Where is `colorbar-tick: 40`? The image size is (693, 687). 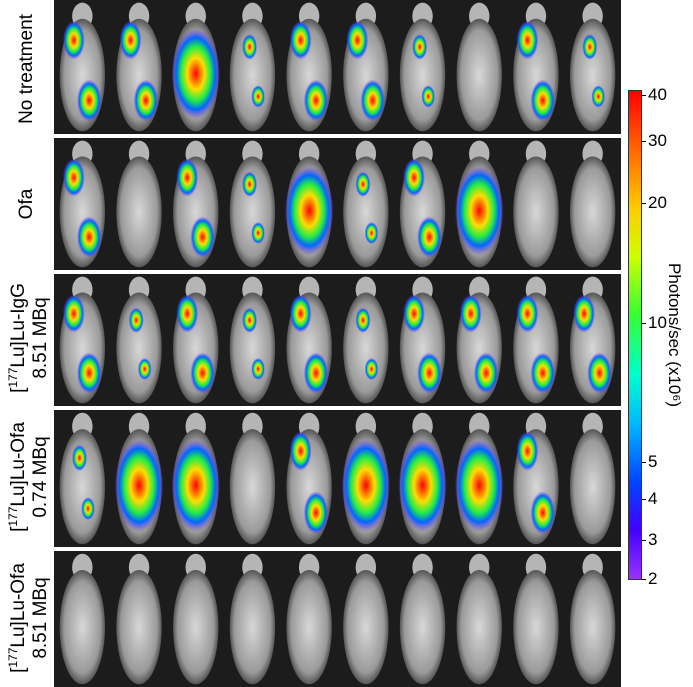 colorbar-tick: 40 is located at coordinates (657, 94).